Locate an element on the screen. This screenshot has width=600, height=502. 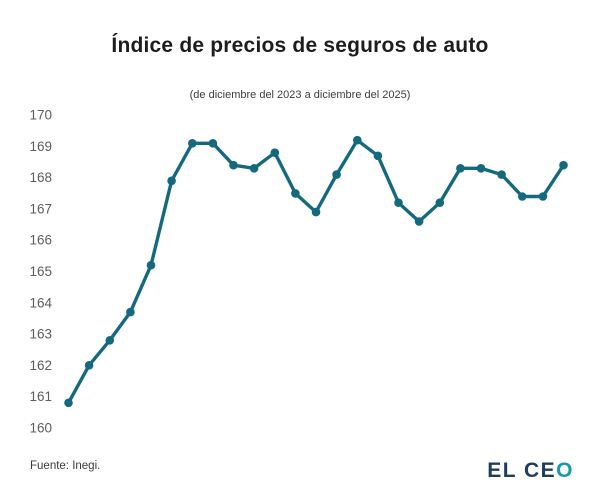
y-axis-tick-label: 164 is located at coordinates (40, 302).